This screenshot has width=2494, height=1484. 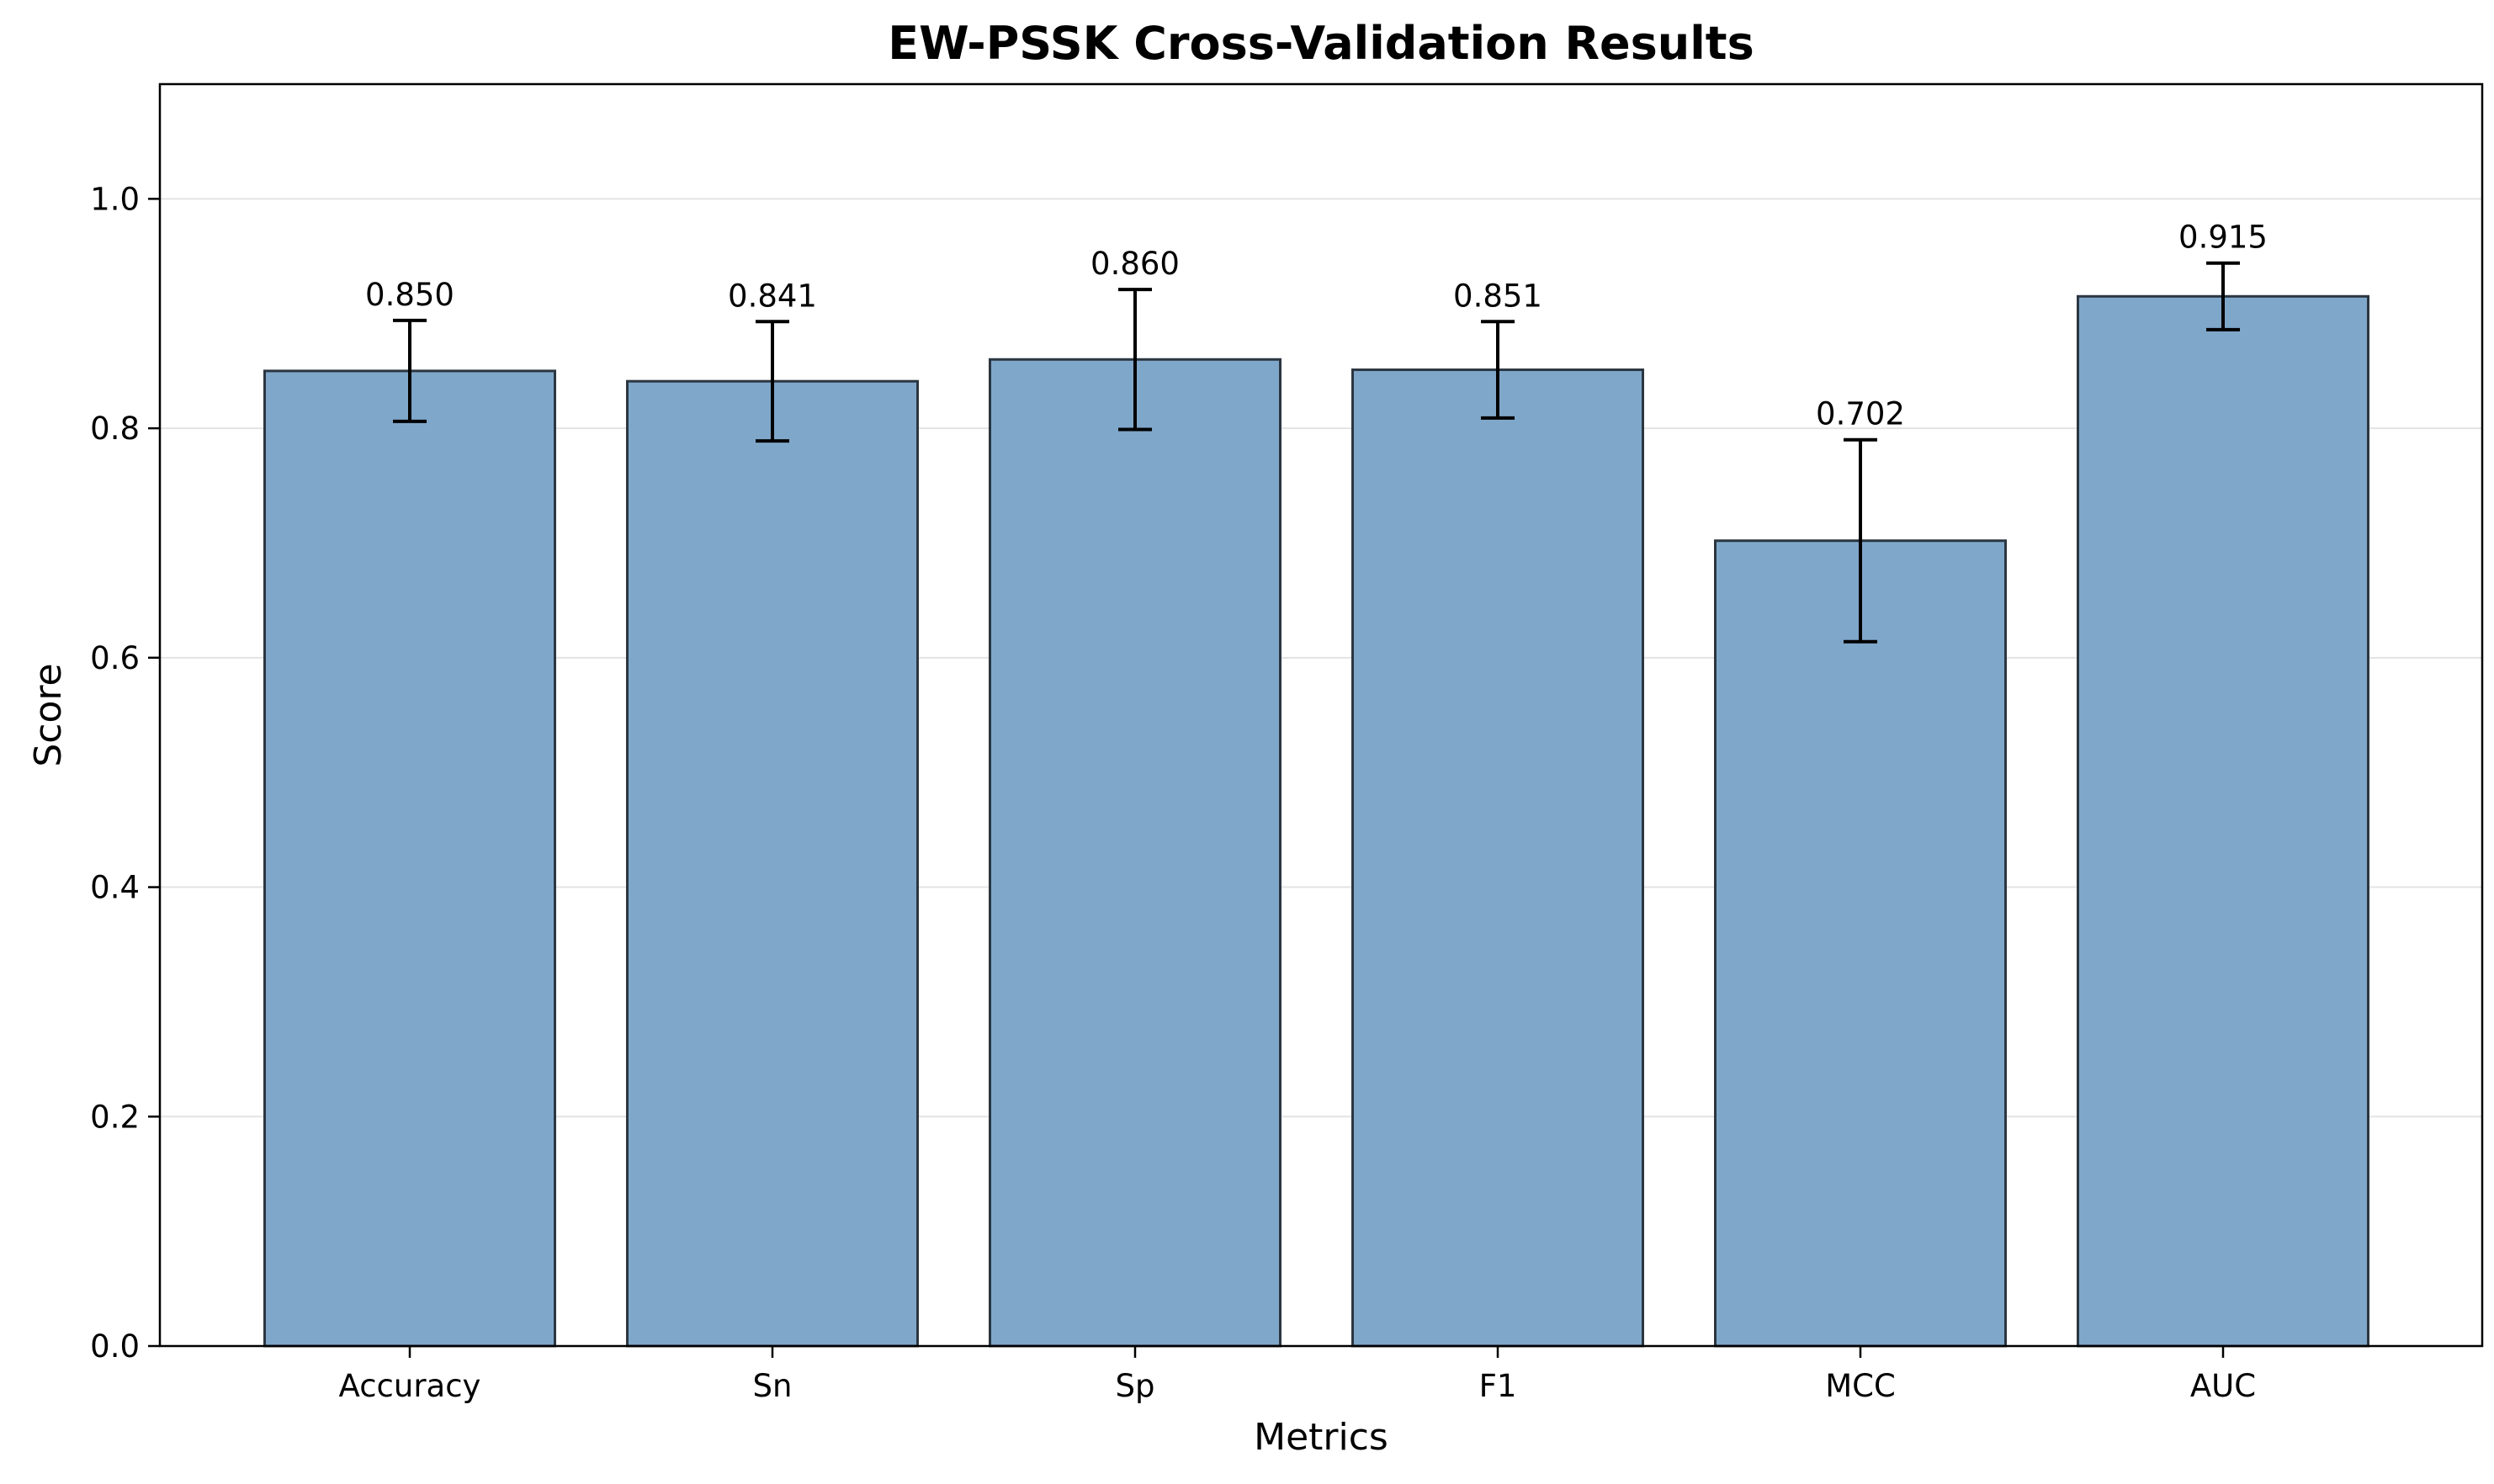 What do you see at coordinates (1135, 264) in the screenshot?
I see `data-label-sp: 0.860` at bounding box center [1135, 264].